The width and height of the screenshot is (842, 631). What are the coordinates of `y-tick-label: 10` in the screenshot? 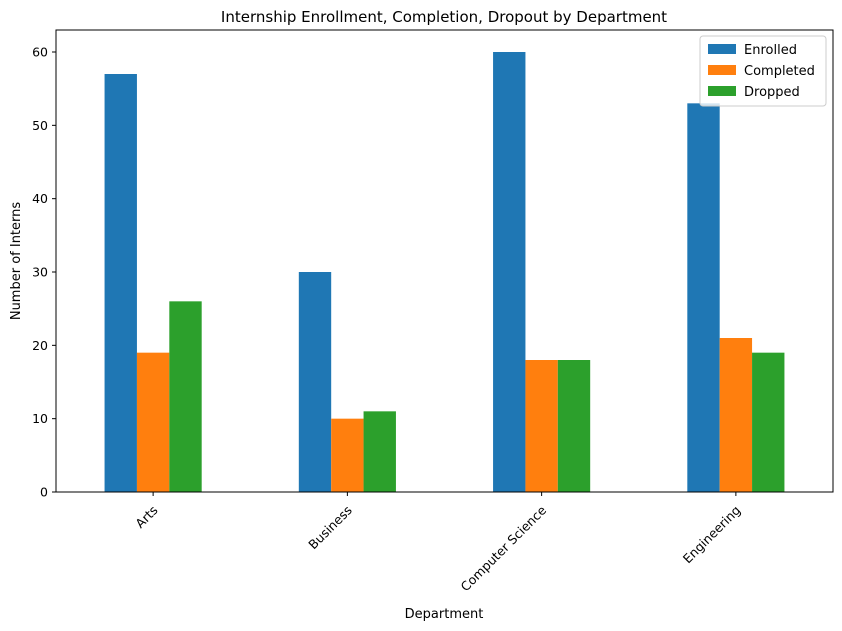 It's located at (40, 418).